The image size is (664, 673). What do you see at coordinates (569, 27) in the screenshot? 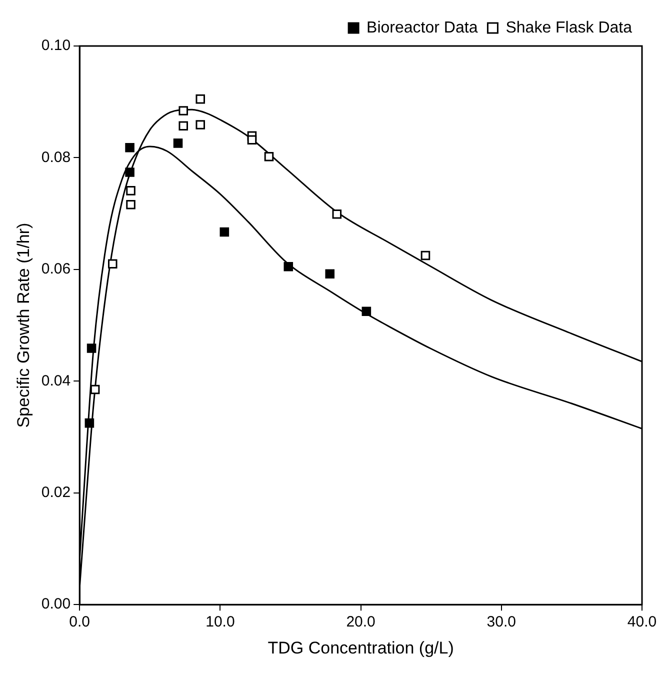
I see `legend-label: Shake Flask Data` at bounding box center [569, 27].